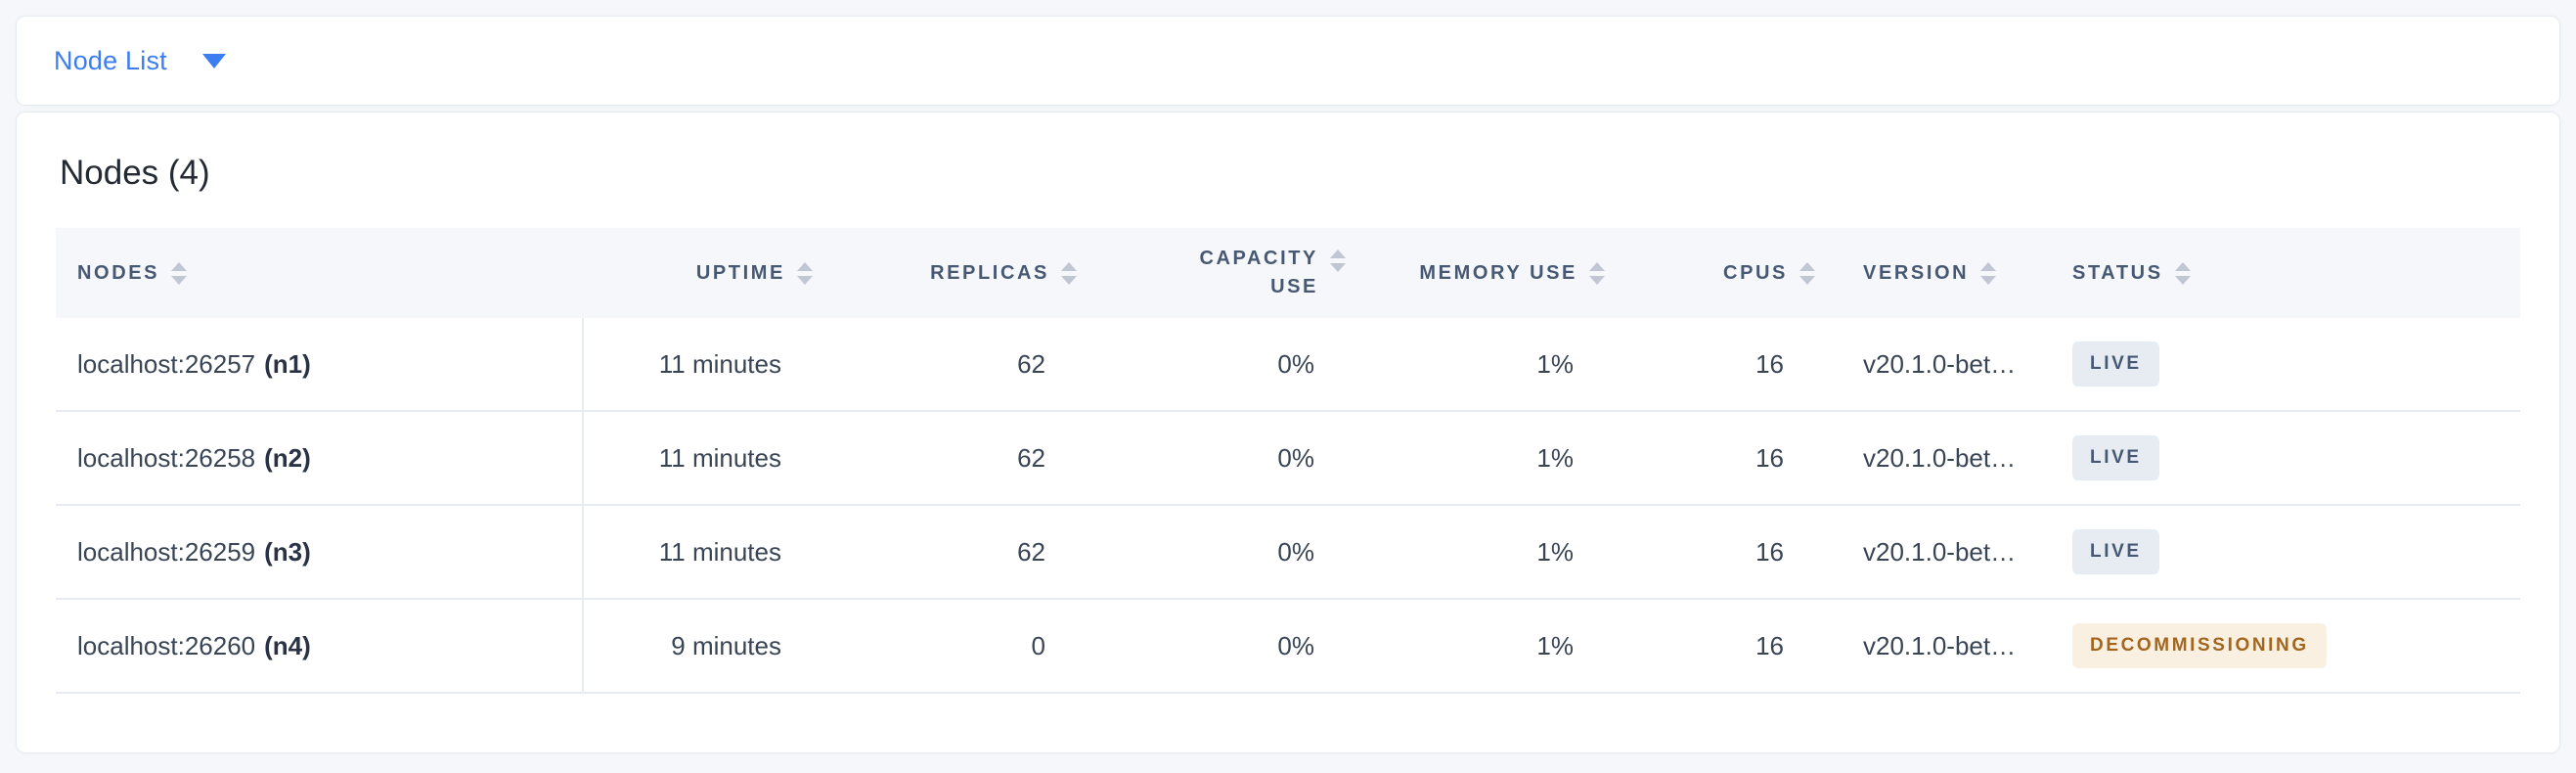 This screenshot has height=773, width=2576. I want to click on column-header-version: VERSION, so click(1946, 273).